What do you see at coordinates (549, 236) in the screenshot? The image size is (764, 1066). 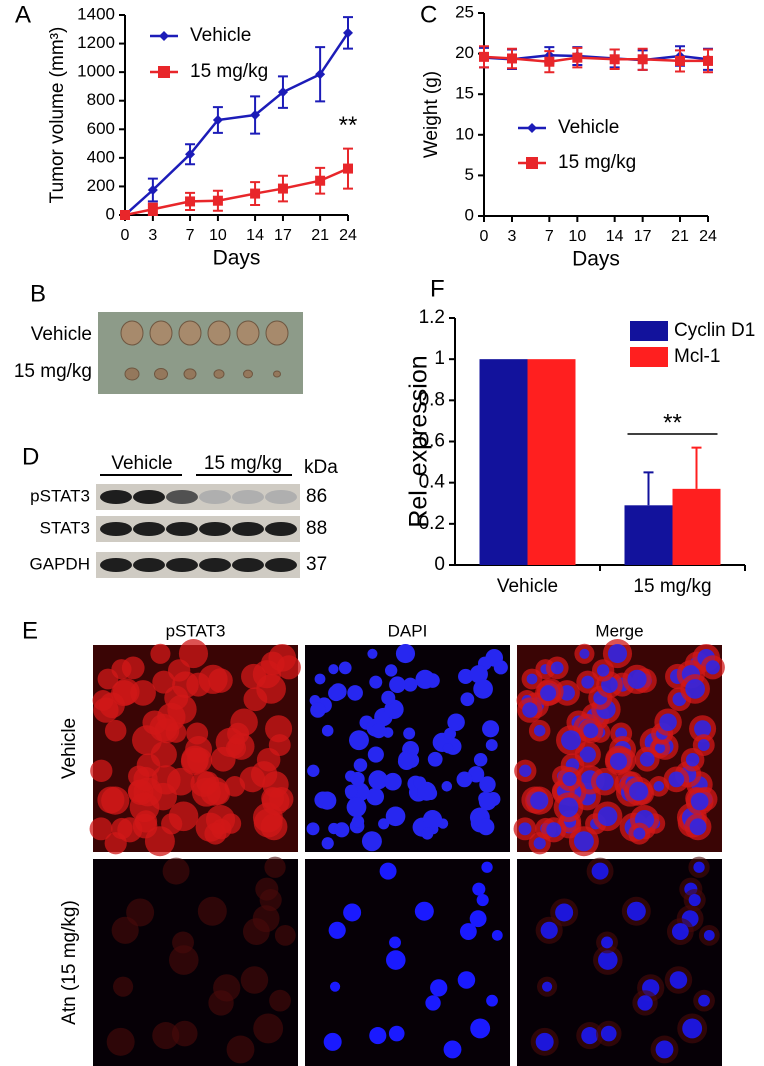 I see `x-tick-label: 7` at bounding box center [549, 236].